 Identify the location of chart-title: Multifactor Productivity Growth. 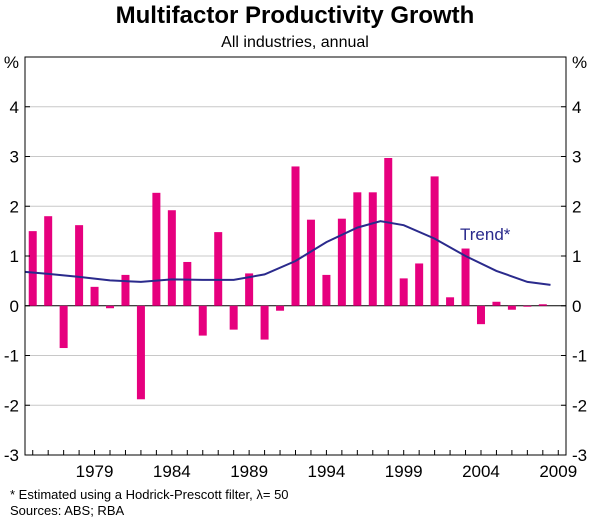
(295, 15).